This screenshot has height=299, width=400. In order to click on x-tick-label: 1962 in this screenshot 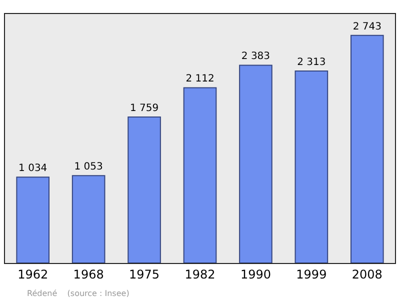, I will do `click(33, 274)`.